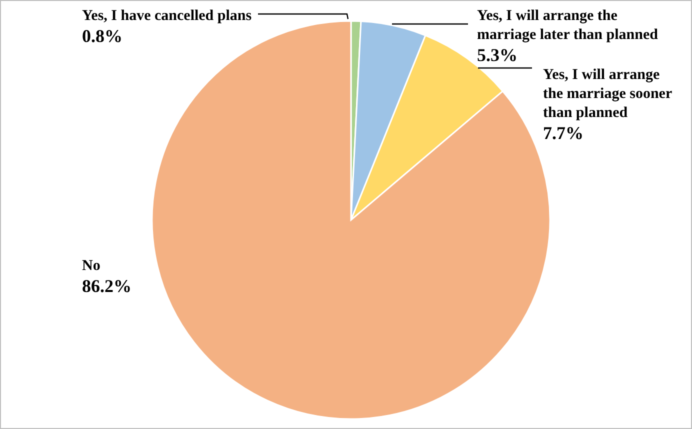  I want to click on data-label: 7.7%, so click(563, 133).